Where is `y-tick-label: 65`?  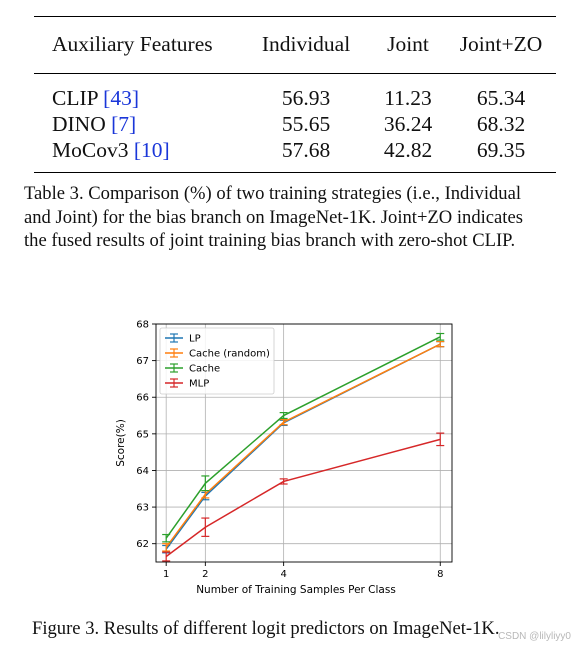
y-tick-label: 65 is located at coordinates (142, 434).